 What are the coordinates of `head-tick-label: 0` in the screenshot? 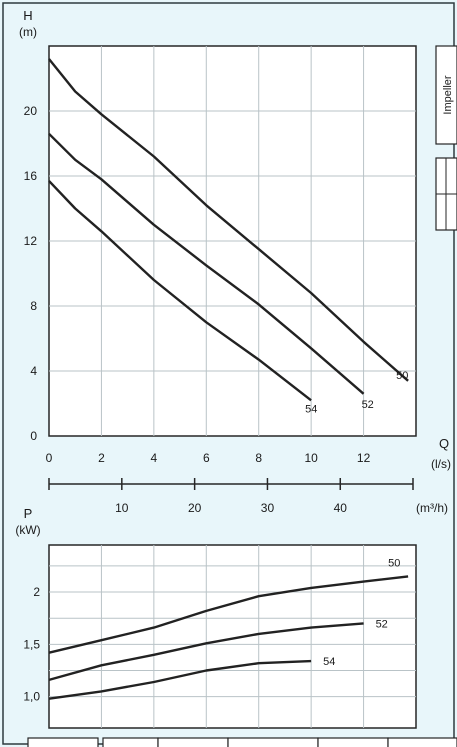 It's located at (33, 436).